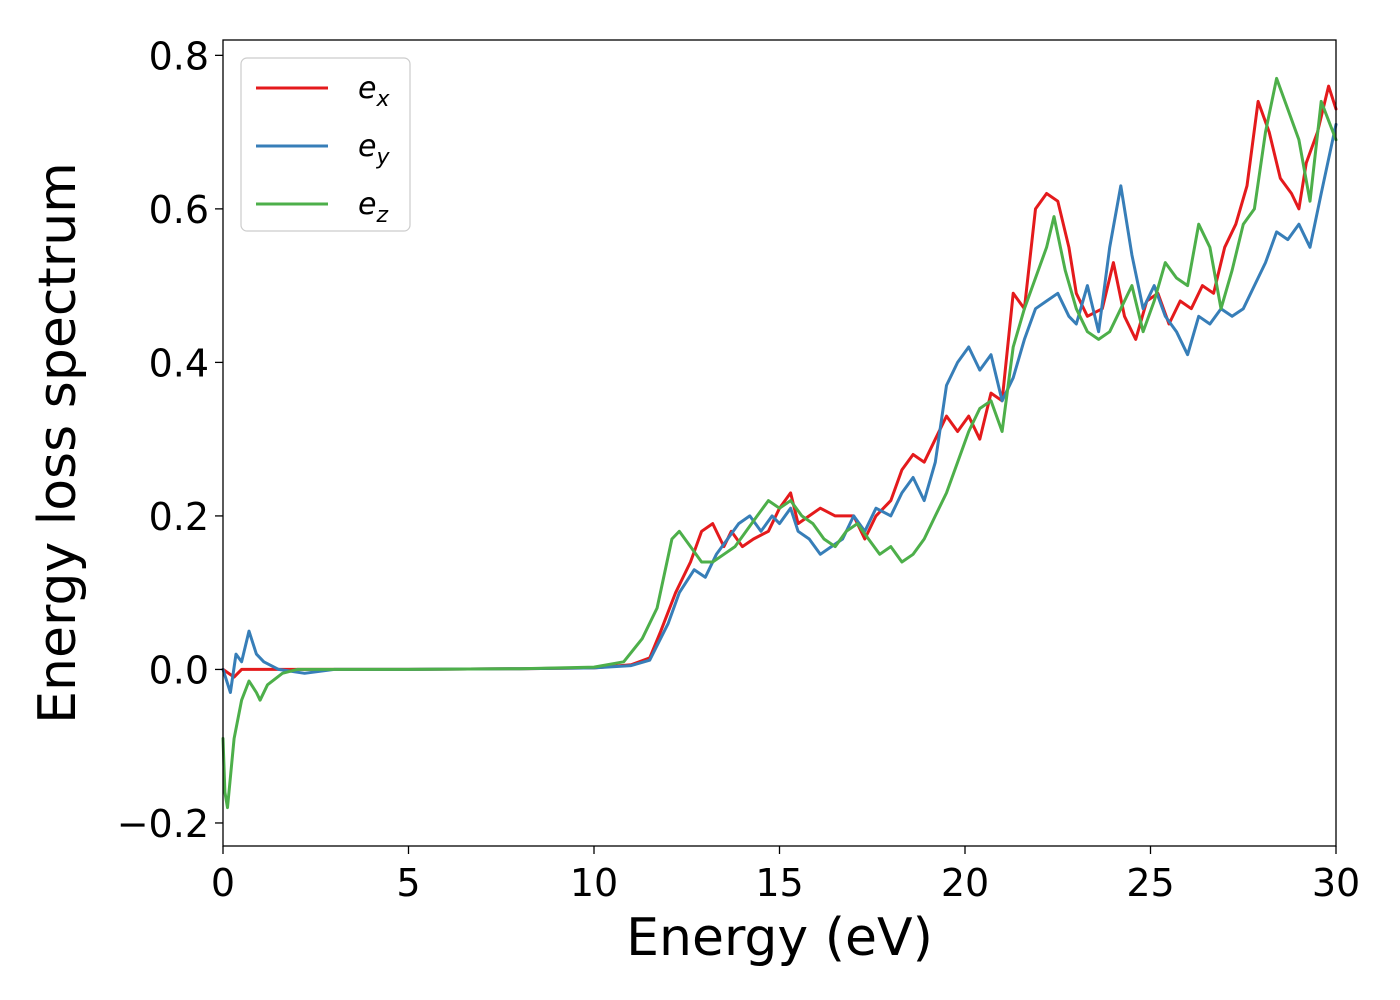 This screenshot has height=1000, width=1400. What do you see at coordinates (779, 938) in the screenshot?
I see `x-axis-label: Energy (eV)` at bounding box center [779, 938].